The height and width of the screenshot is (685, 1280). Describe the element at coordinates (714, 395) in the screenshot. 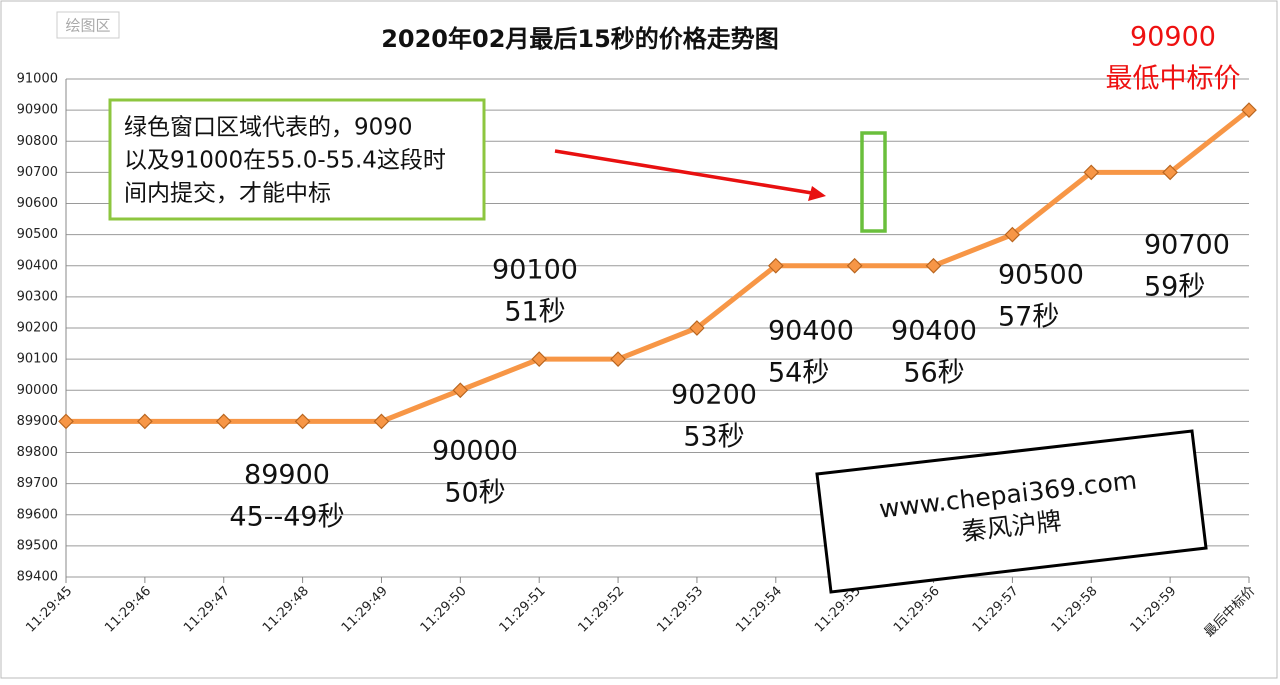

I see `annotation: 90200` at that location.